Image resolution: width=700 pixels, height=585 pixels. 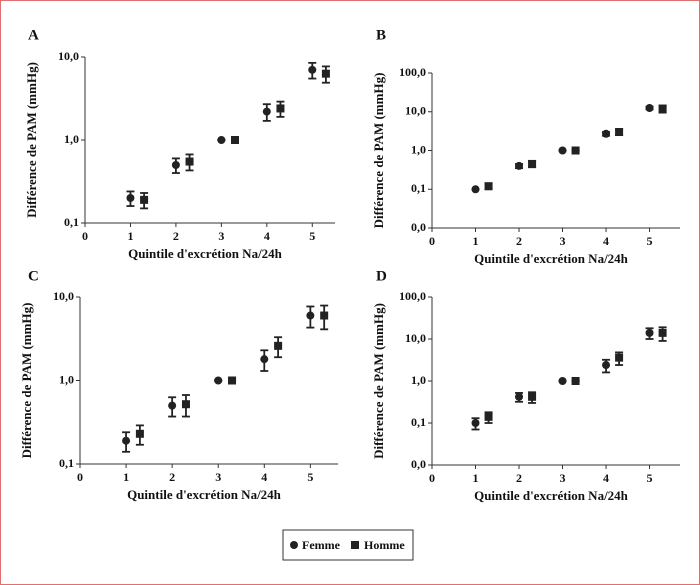 I want to click on panel-label: C, so click(x=33, y=276).